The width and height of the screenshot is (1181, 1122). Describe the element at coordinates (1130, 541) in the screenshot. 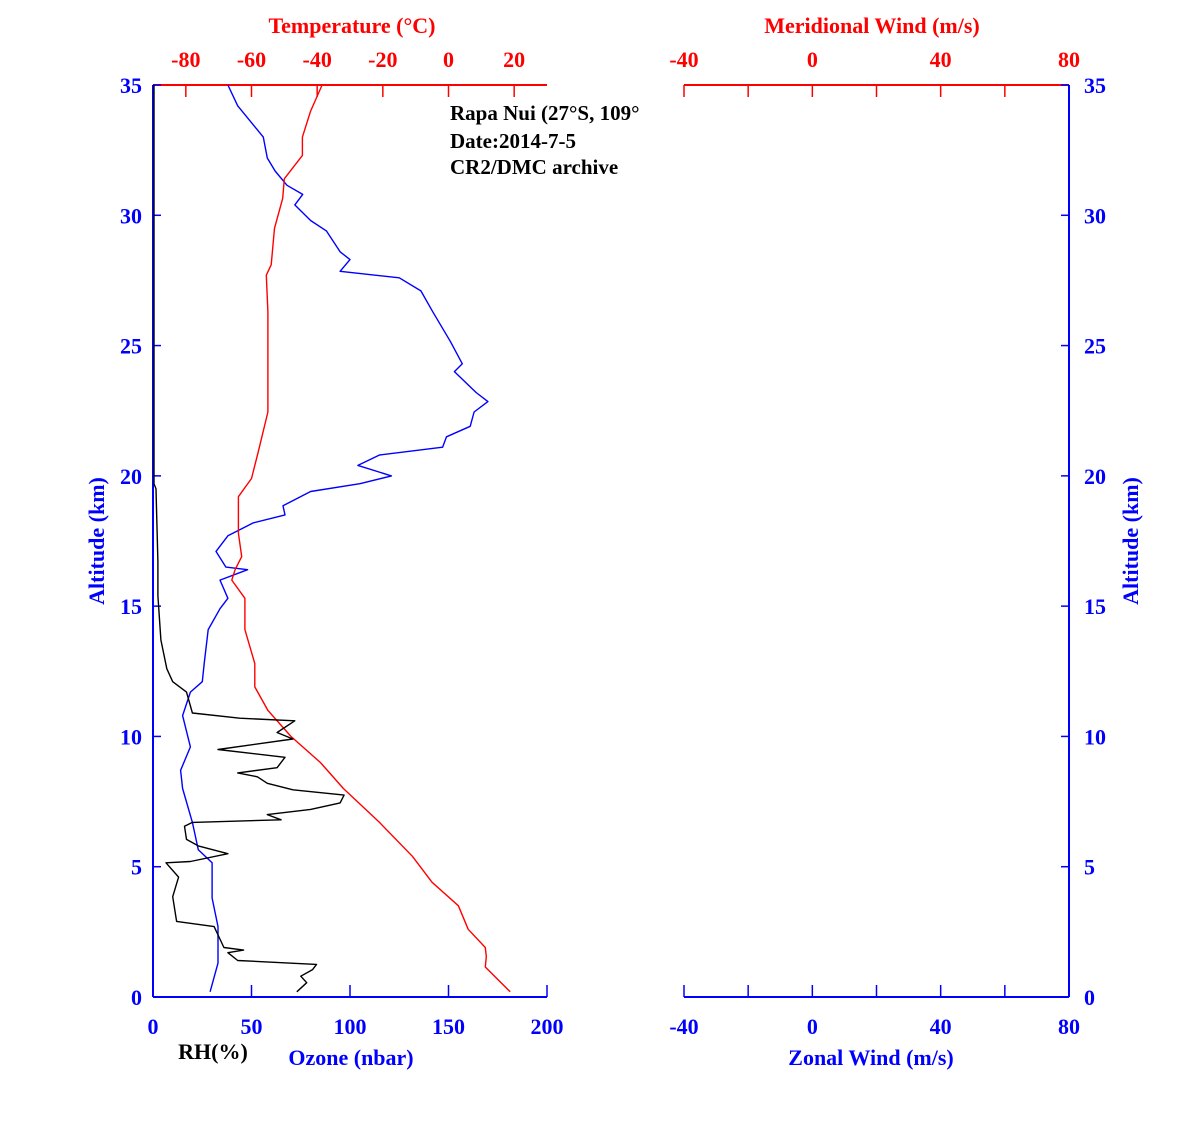

I see `right-altitude-axis-title: Altitude (km)` at that location.